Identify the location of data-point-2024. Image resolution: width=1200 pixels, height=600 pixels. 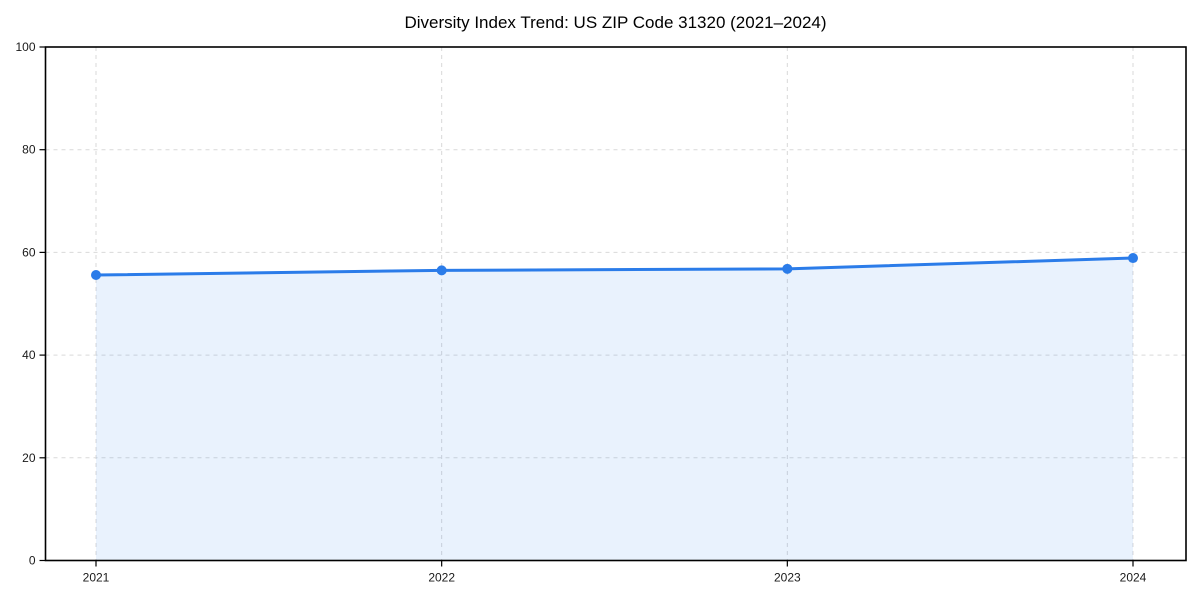
(1133, 258).